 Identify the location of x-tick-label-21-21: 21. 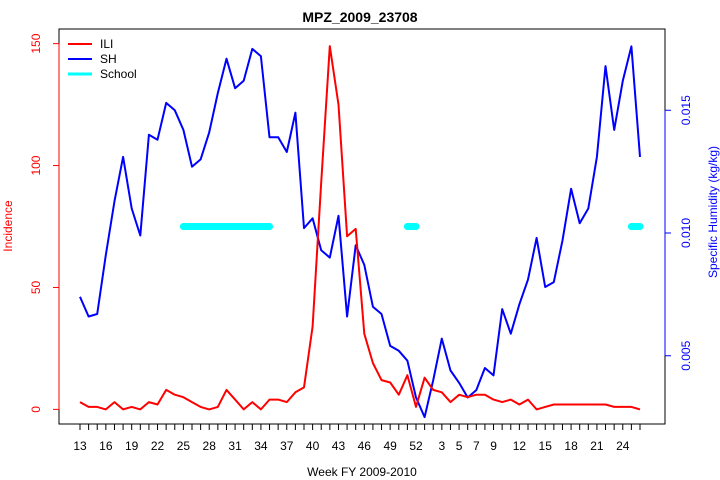
(597, 446).